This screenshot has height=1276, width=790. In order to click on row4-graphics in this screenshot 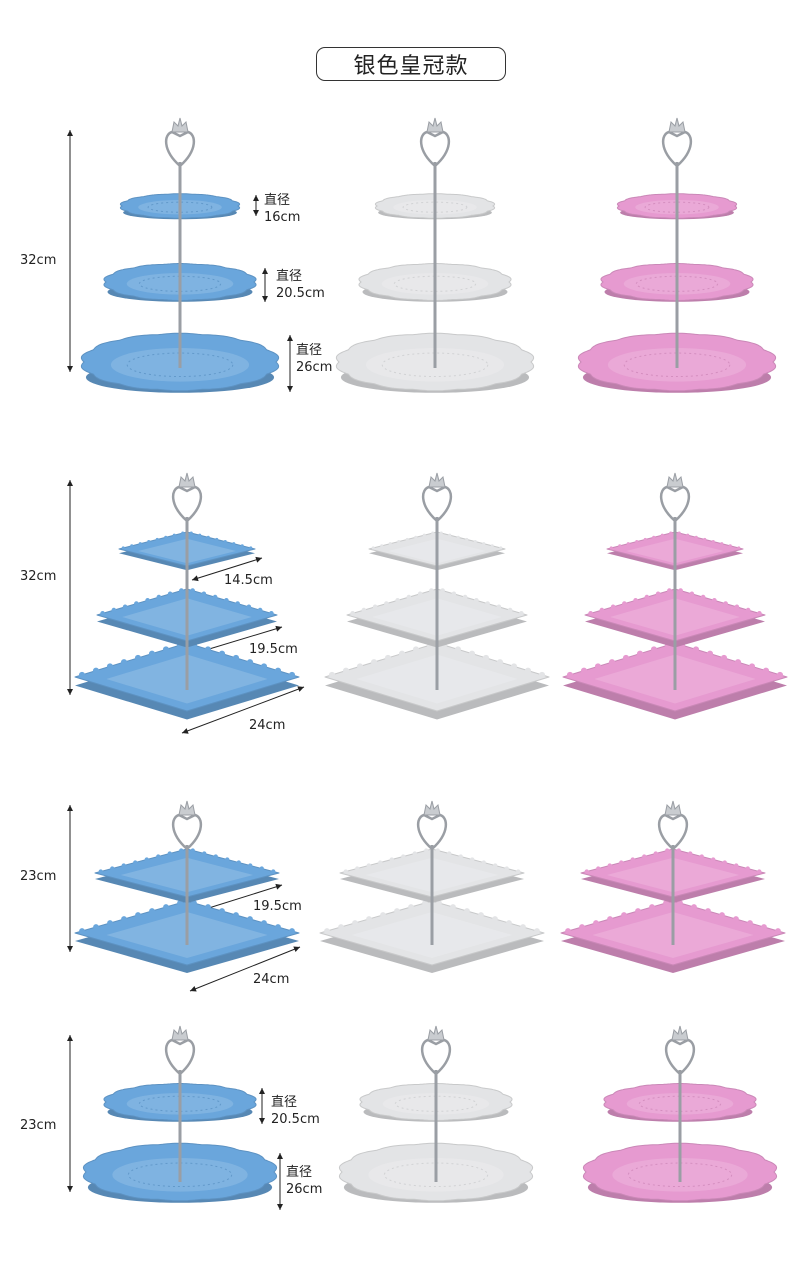, I will do `click(422, 1117)`.